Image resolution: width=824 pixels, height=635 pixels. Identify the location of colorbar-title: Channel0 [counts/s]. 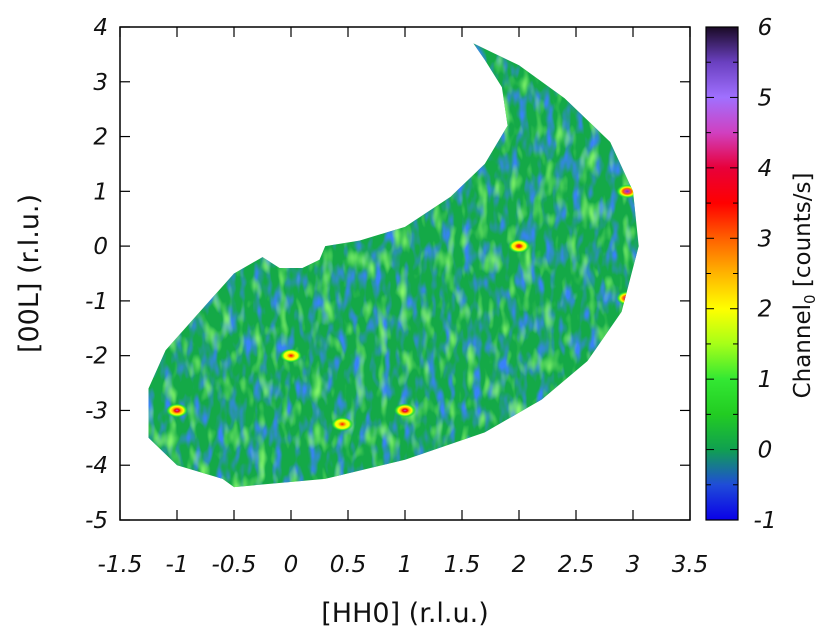
(804, 286).